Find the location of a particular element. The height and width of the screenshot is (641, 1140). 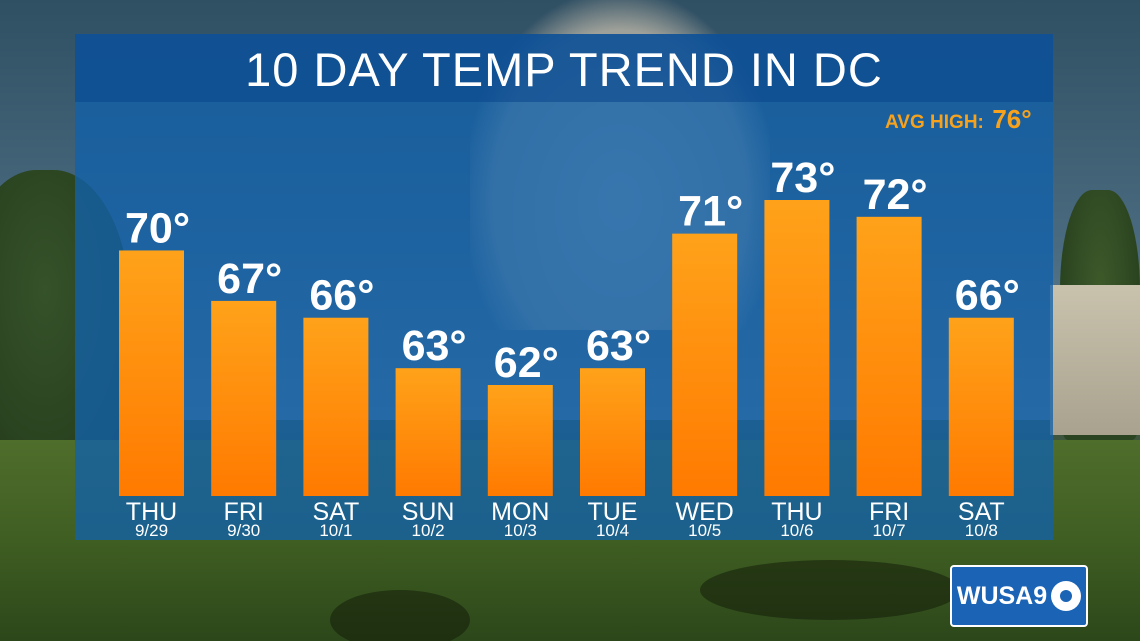

temp-value-label: 70° is located at coordinates (157, 228).